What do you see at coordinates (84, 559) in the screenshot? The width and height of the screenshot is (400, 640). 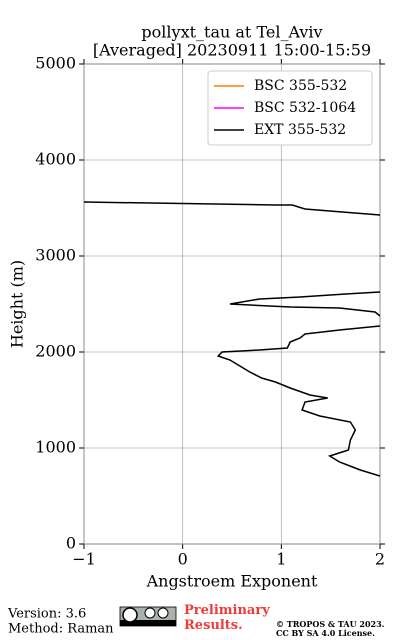 I see `x-tick-label: −1` at bounding box center [84, 559].